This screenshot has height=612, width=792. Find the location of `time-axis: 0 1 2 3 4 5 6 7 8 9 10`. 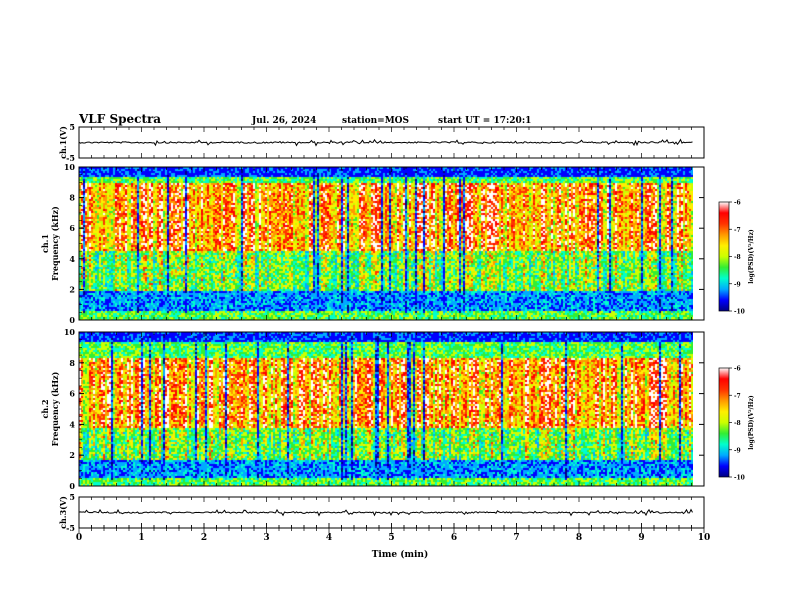

time-axis: 0 1 2 3 4 5 6 7 8 9 10 is located at coordinates (393, 533).